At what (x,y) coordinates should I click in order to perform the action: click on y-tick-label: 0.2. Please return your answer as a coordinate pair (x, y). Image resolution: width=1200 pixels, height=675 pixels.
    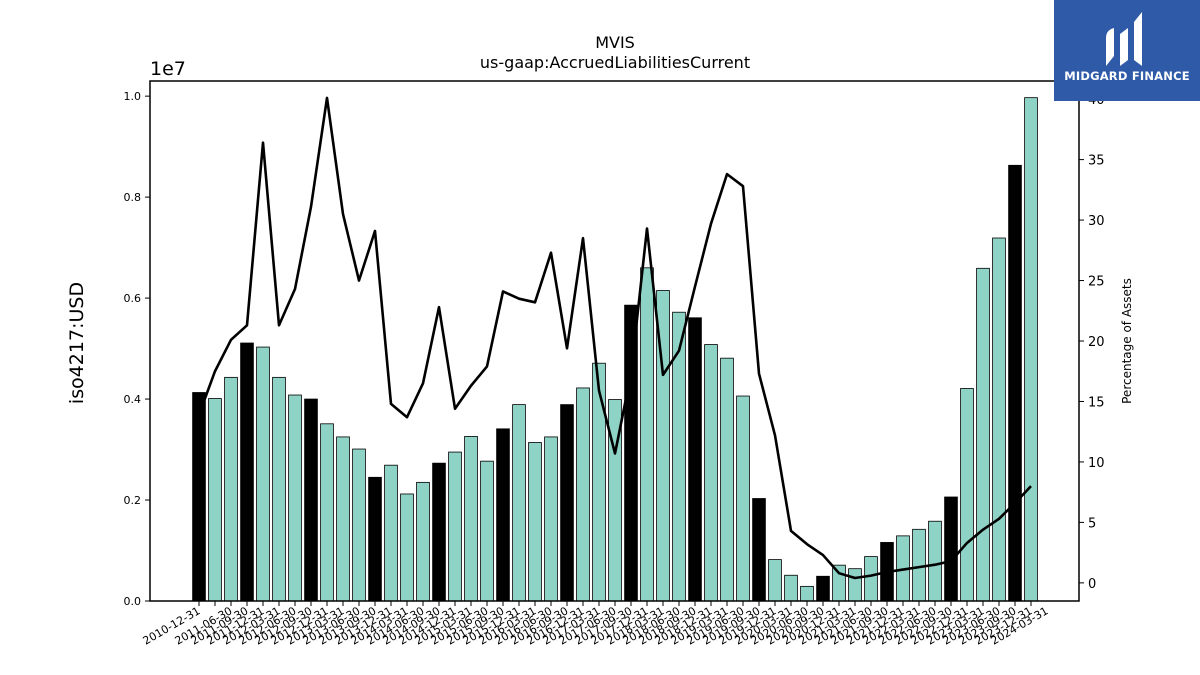
    Looking at the image, I should click on (133, 500).